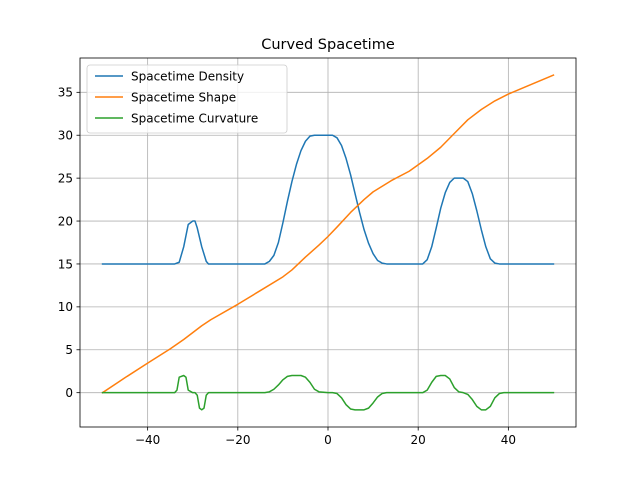 The height and width of the screenshot is (480, 640). I want to click on legend-box, so click(187, 99).